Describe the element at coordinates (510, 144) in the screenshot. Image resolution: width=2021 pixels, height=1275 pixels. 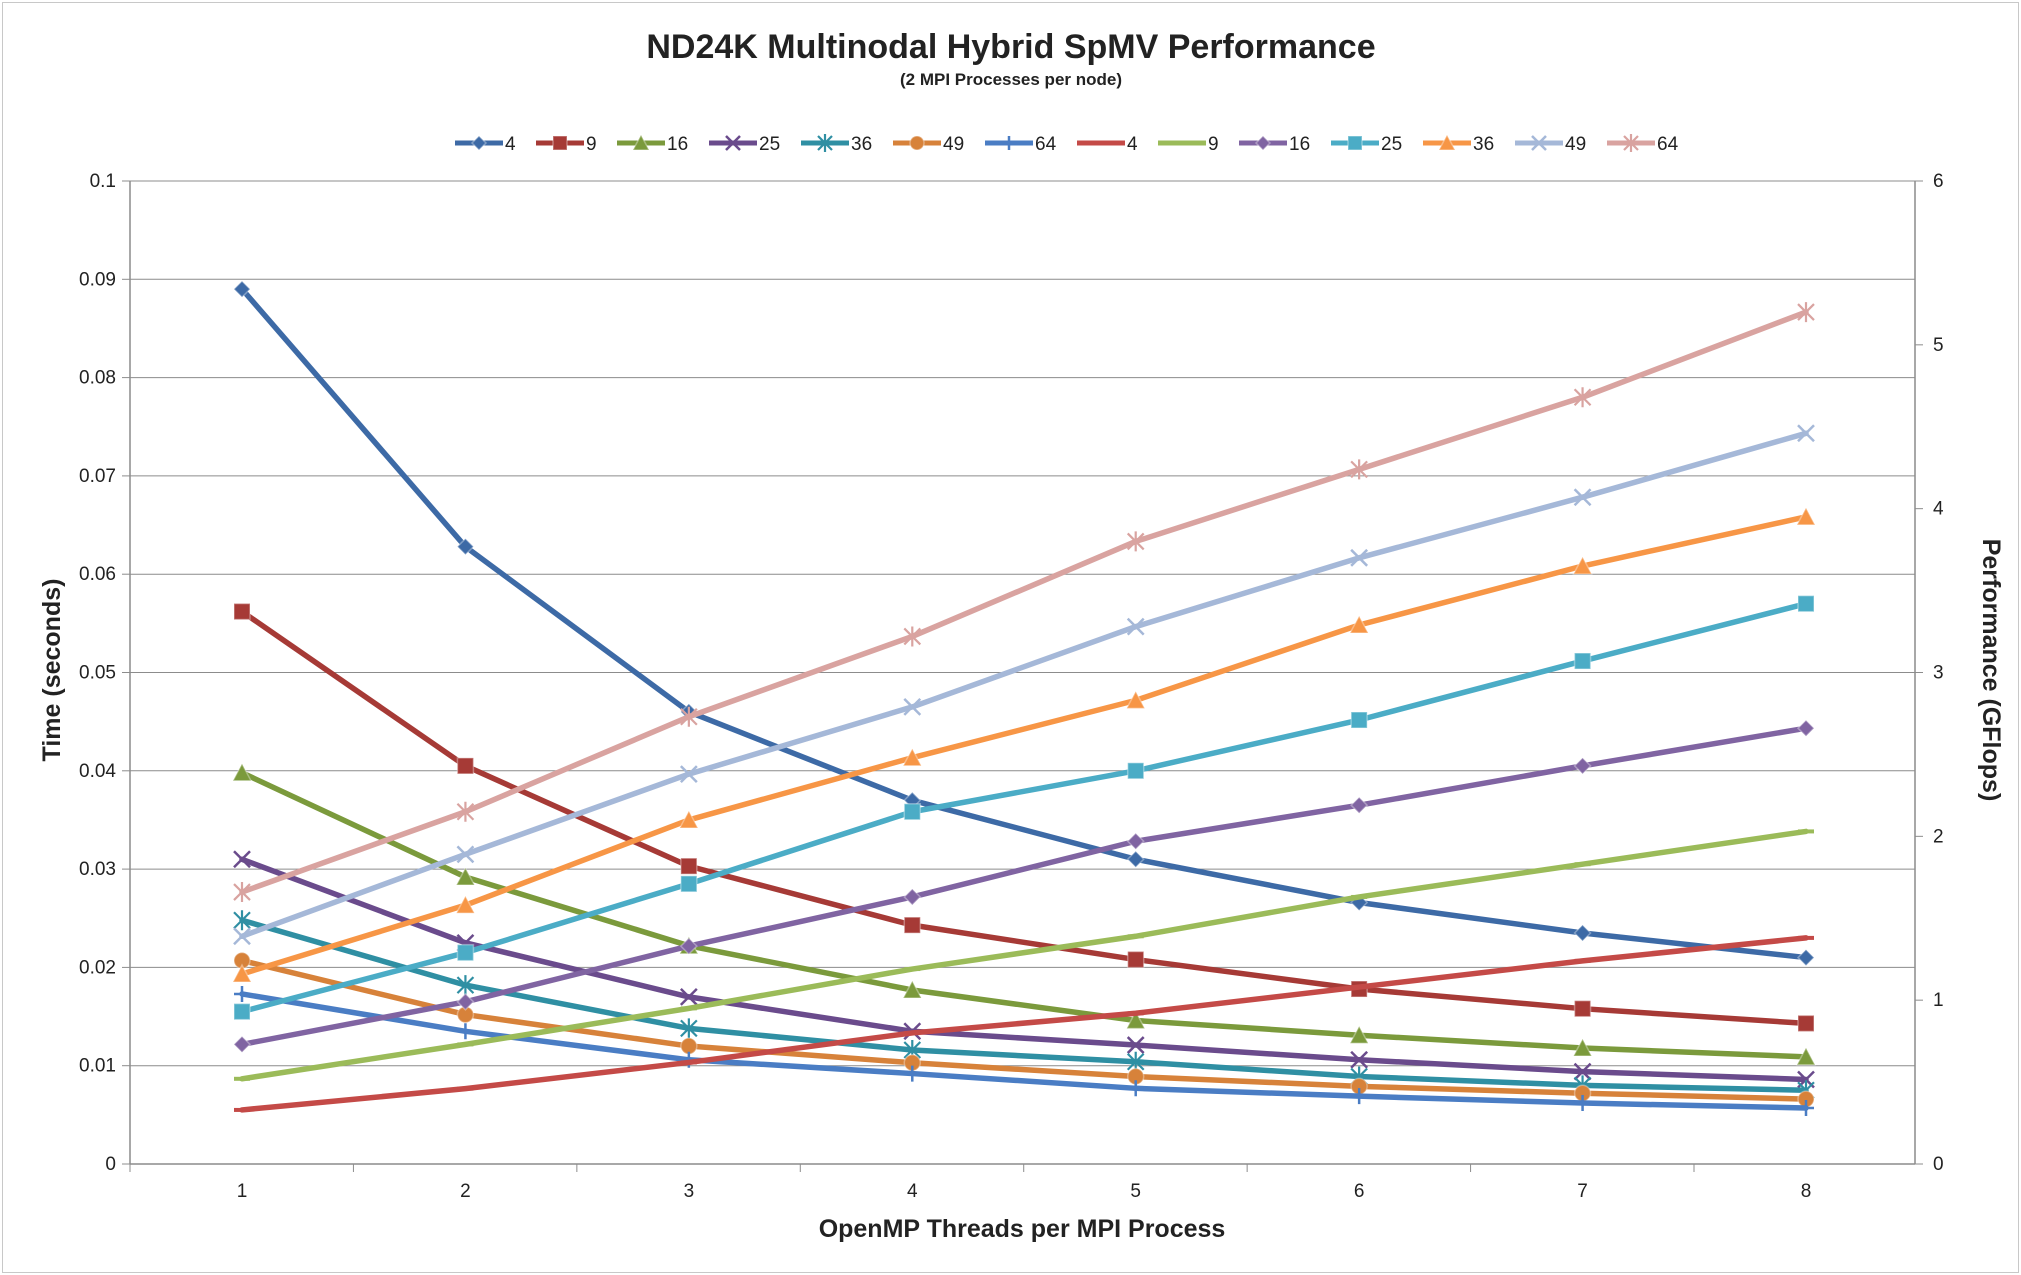
I see `legend-label: 4` at that location.